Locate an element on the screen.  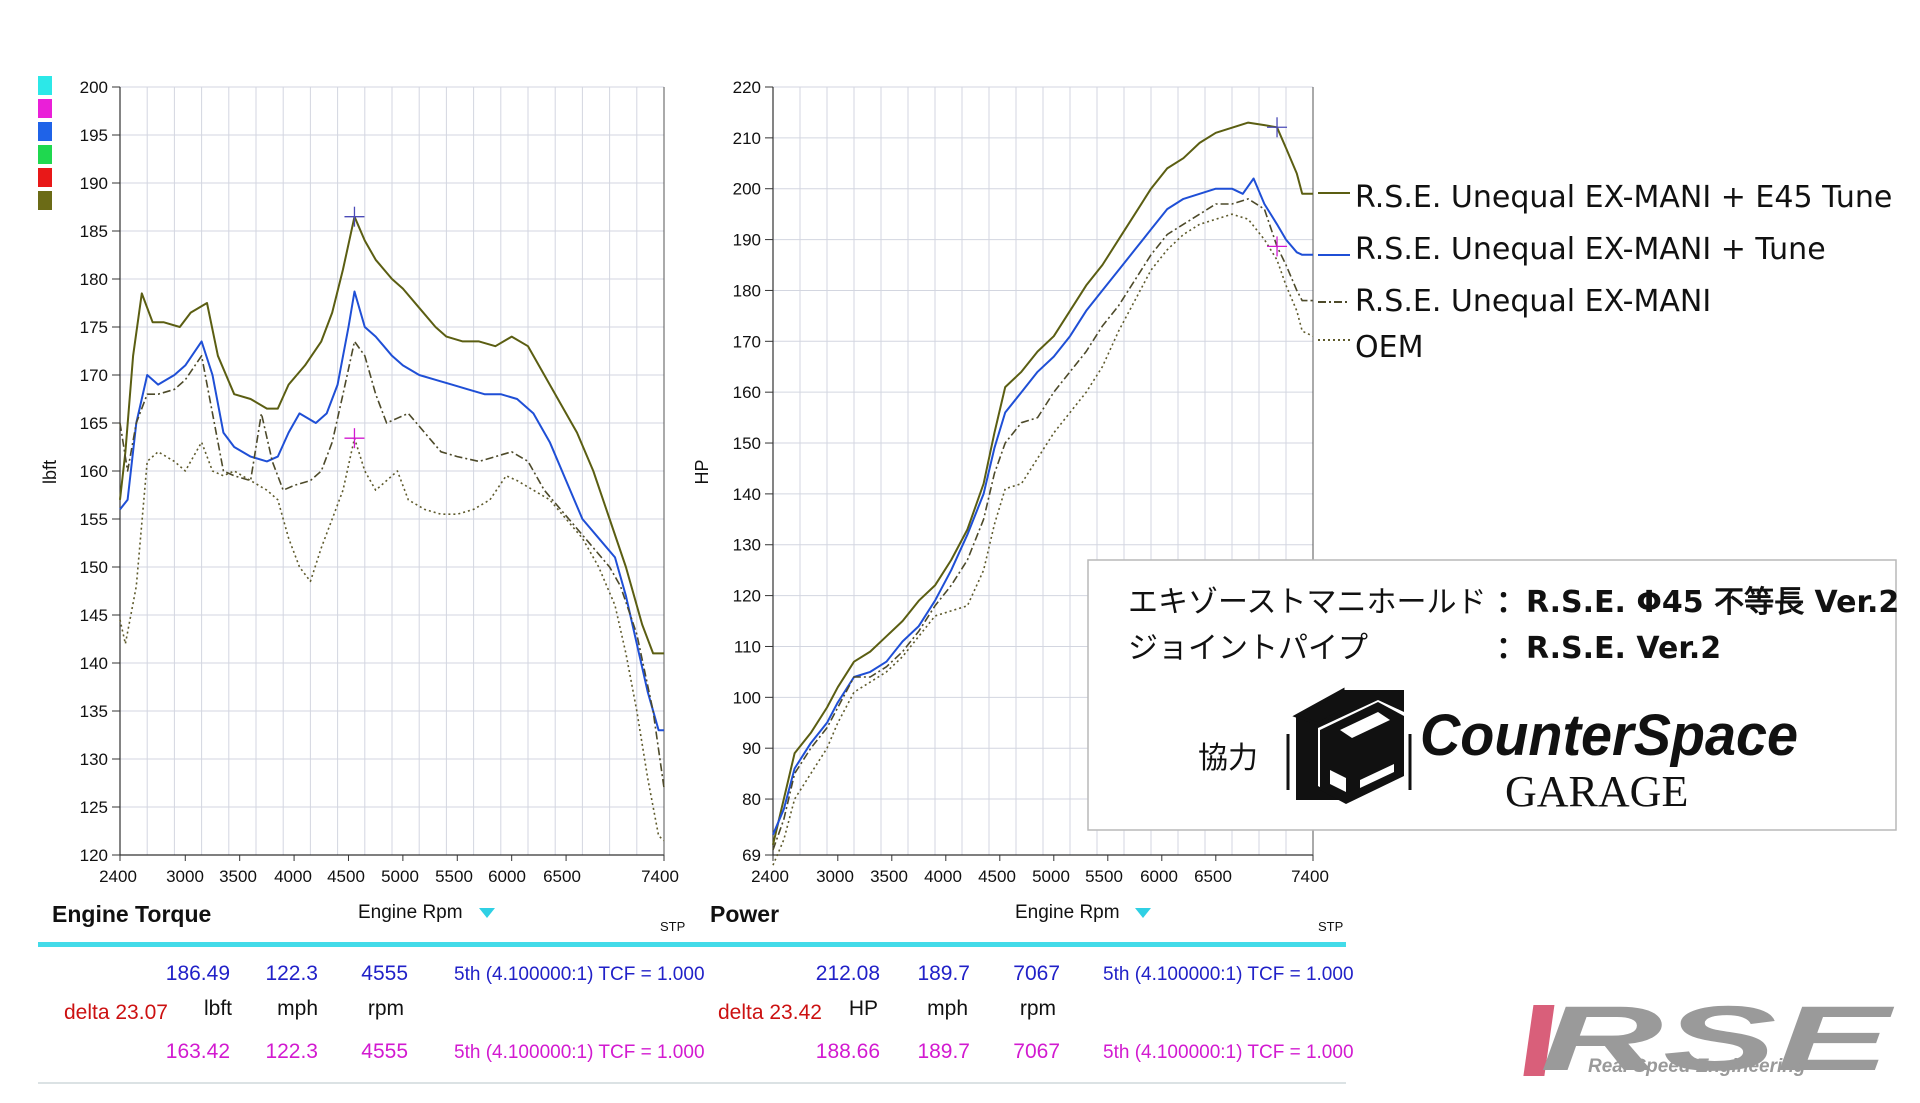
torque-panel-xlabel: Engine Rpm is located at coordinates (410, 912).